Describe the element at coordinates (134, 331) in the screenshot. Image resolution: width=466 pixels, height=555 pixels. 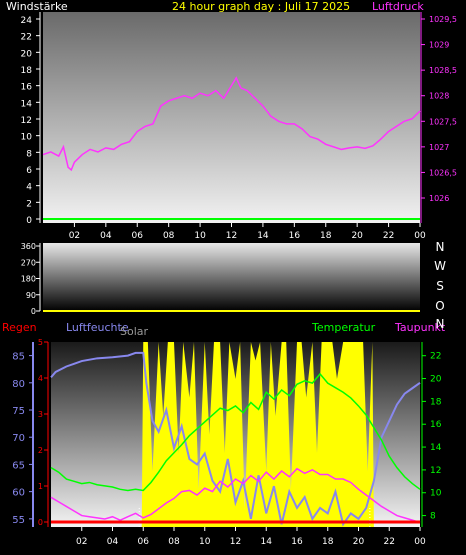
I see `solar-label: Solar` at that location.